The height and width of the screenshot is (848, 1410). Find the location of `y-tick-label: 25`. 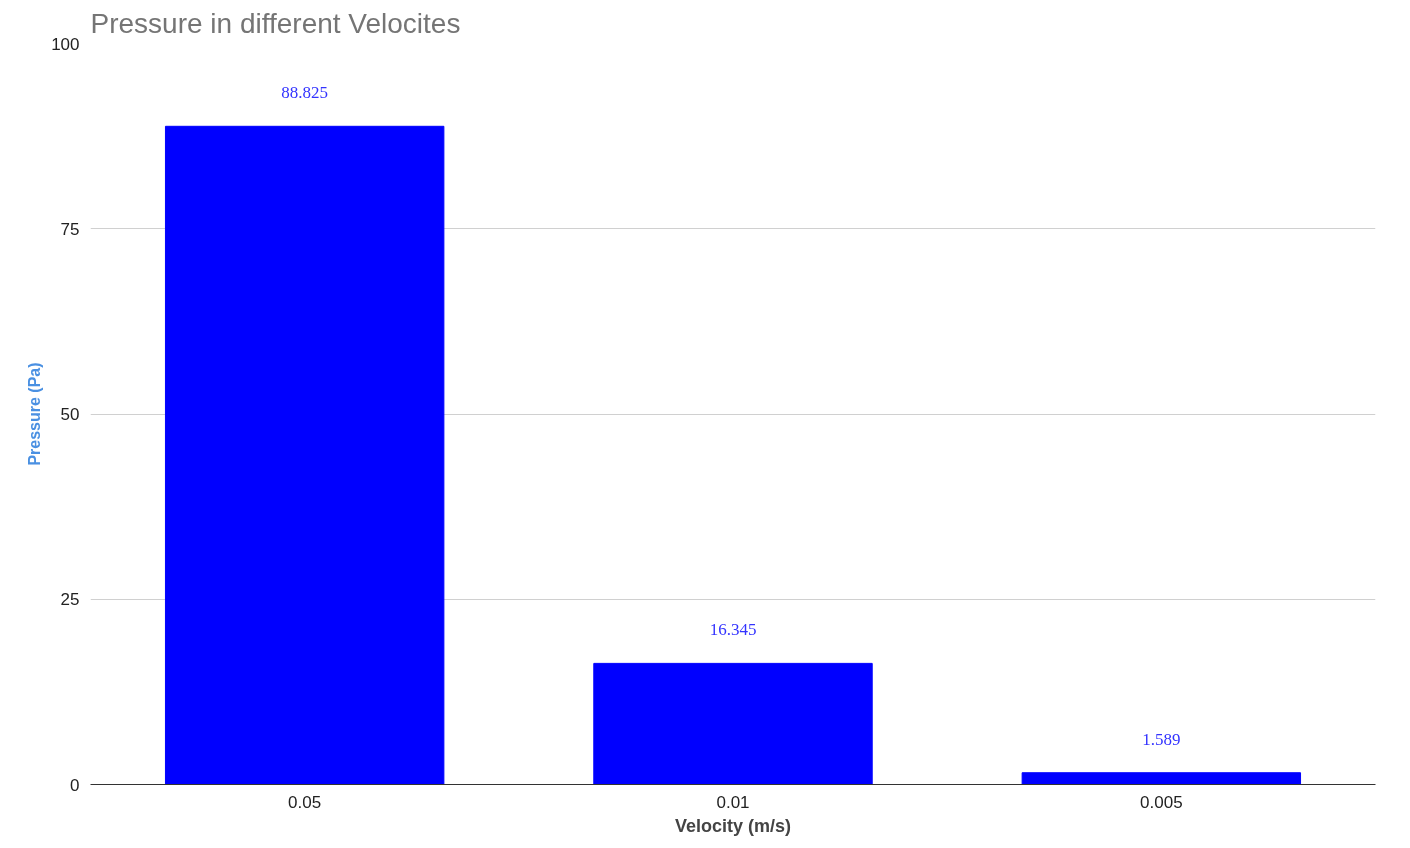

y-tick-label: 25 is located at coordinates (70, 600).